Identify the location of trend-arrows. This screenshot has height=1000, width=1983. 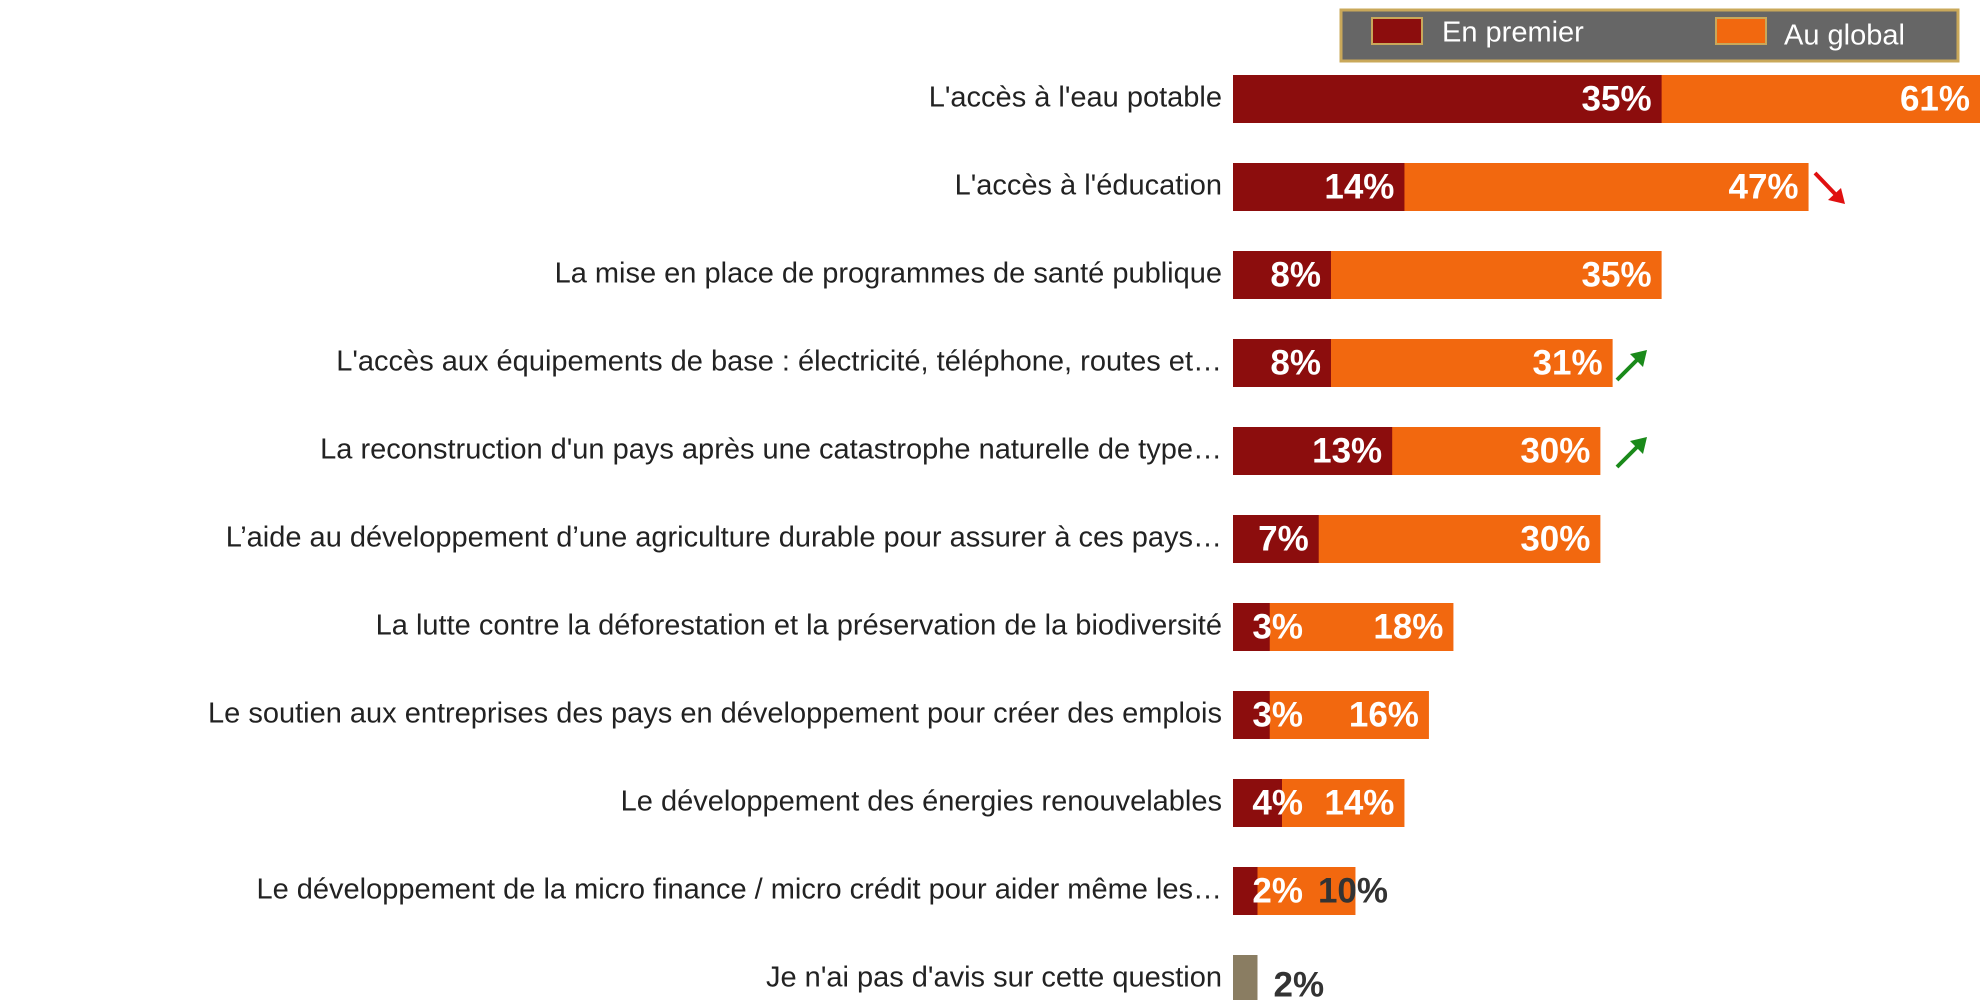
(1730, 320).